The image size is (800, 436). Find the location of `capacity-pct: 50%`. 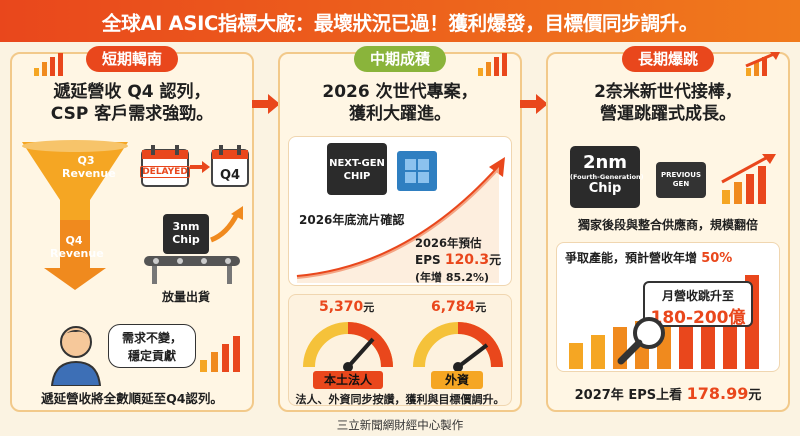

capacity-pct: 50% is located at coordinates (717, 258).